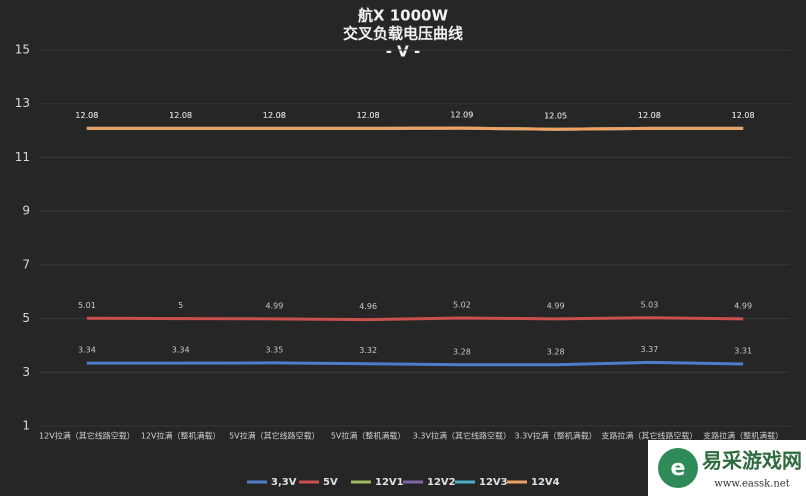 The image size is (806, 496). I want to click on chart-subtitle: 交叉负载电压曲线, so click(403, 34).